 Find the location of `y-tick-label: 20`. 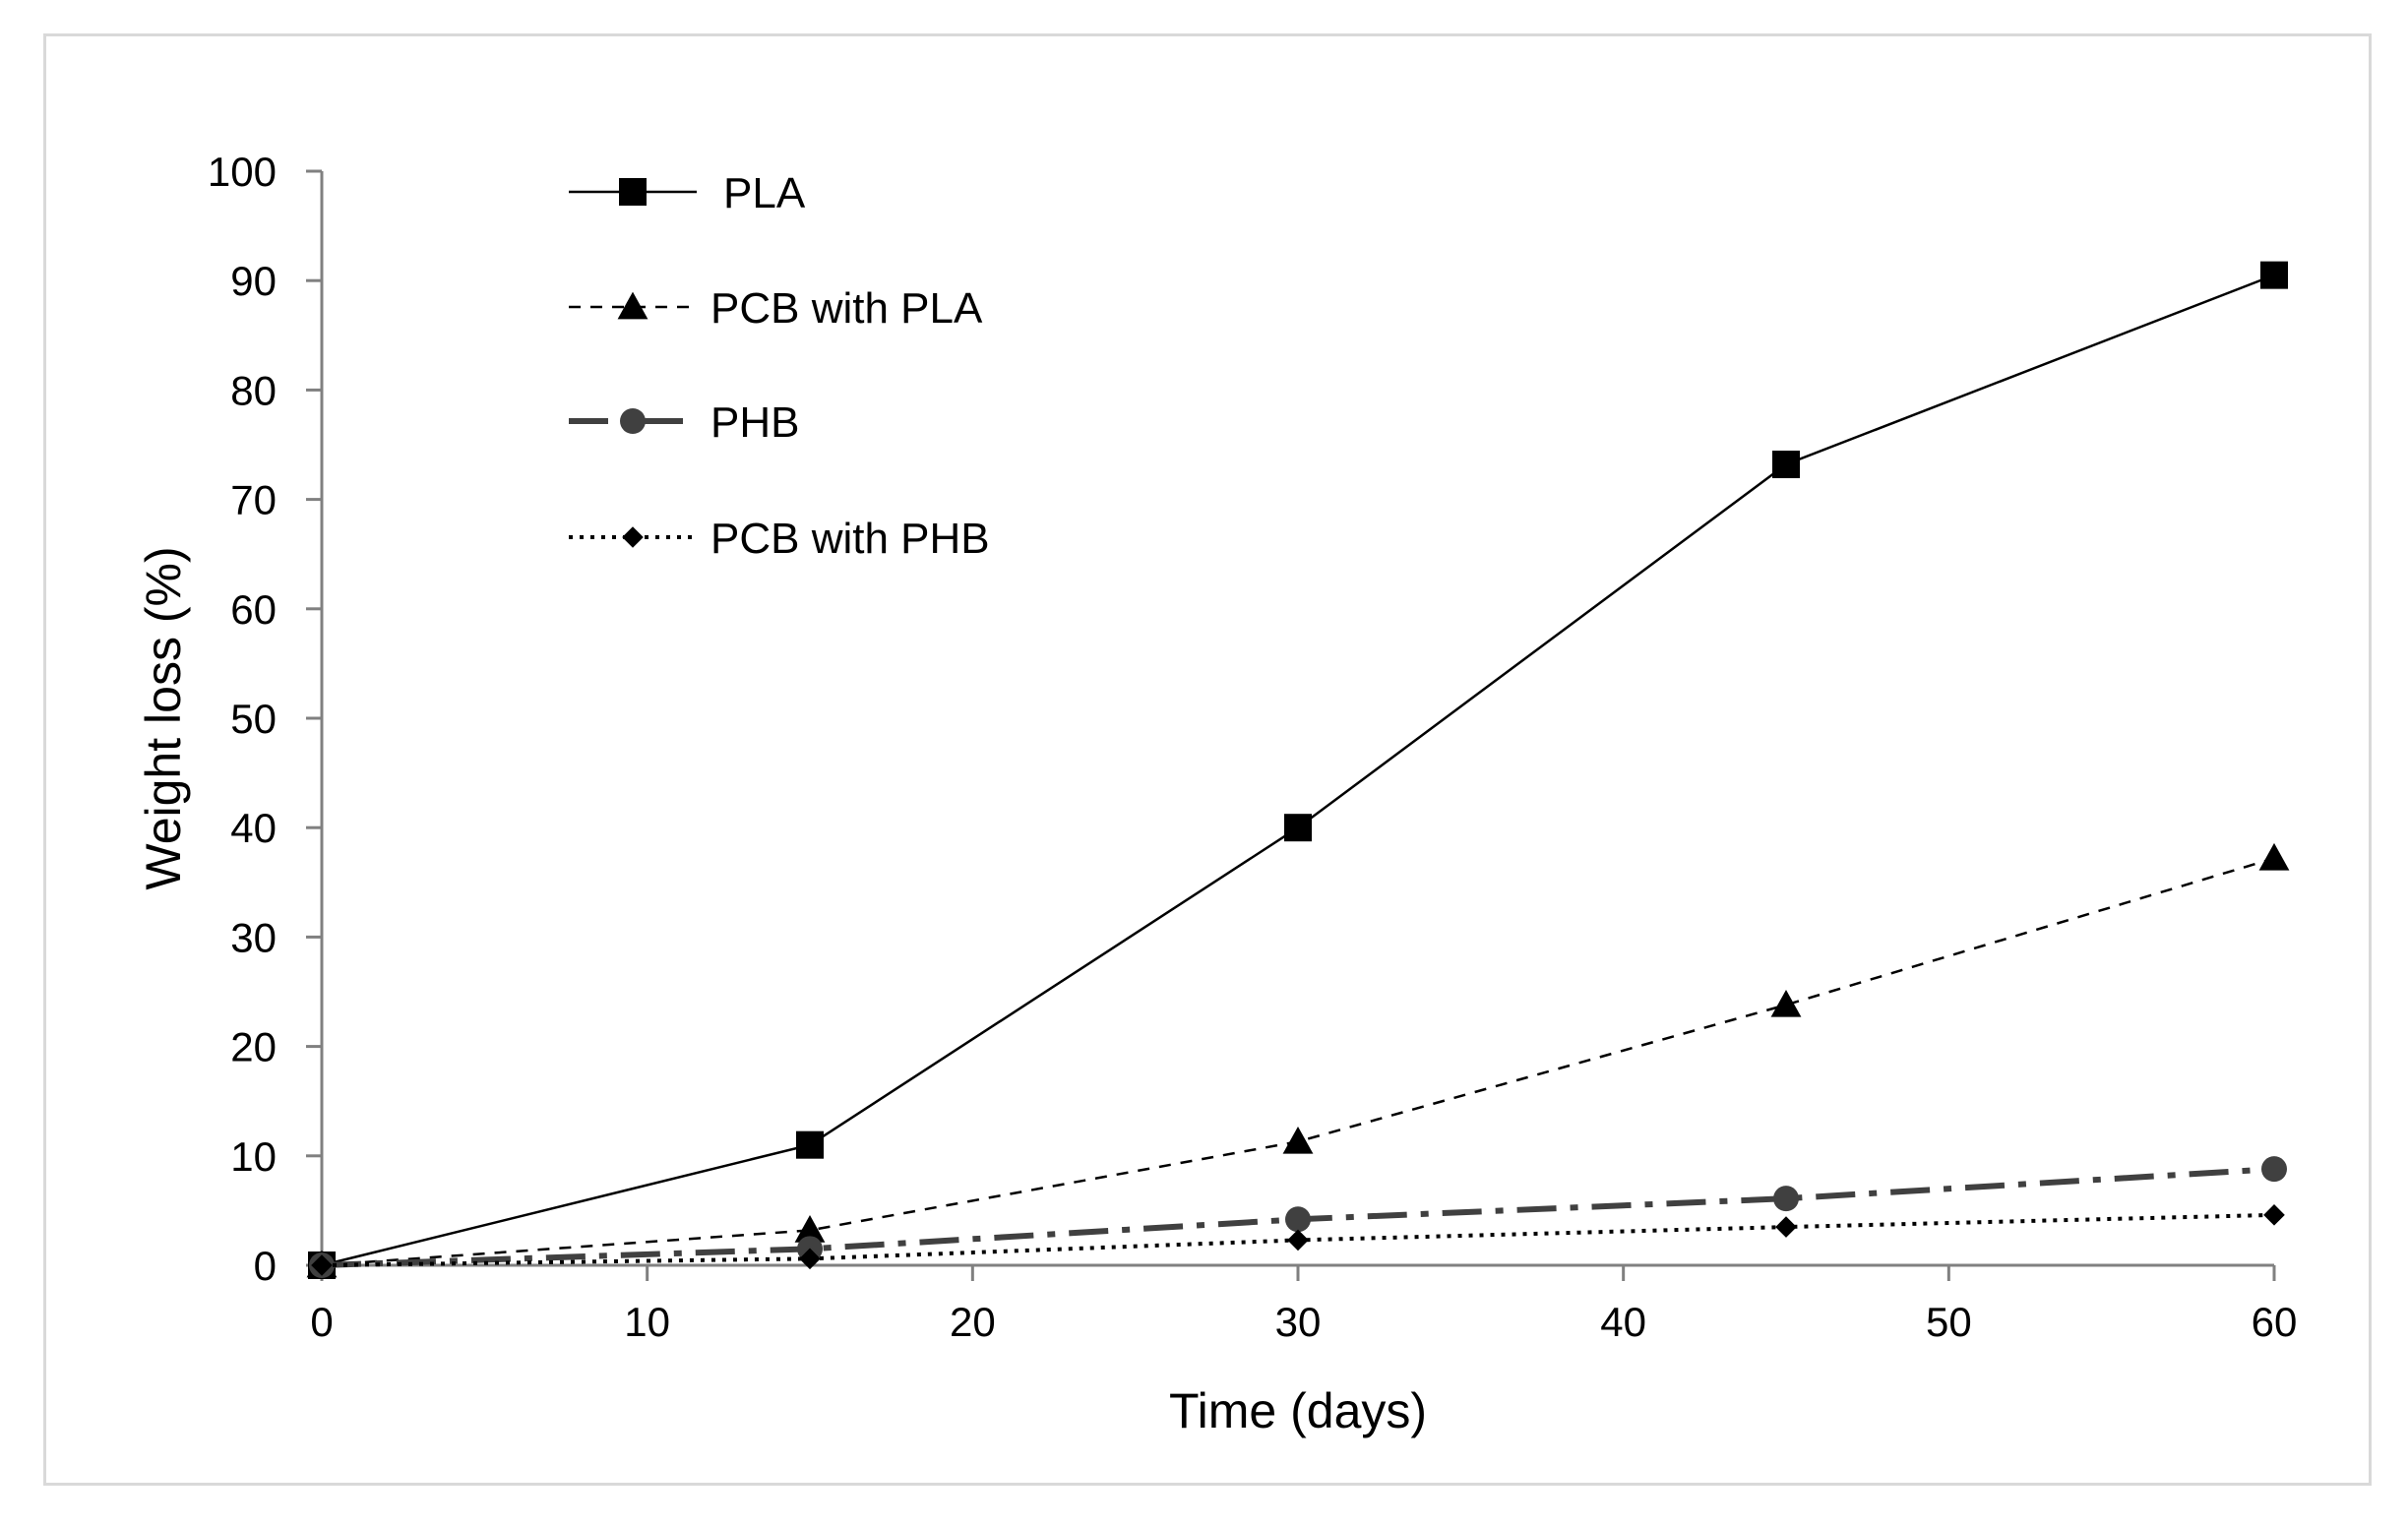

y-tick-label: 20 is located at coordinates (254, 1047).